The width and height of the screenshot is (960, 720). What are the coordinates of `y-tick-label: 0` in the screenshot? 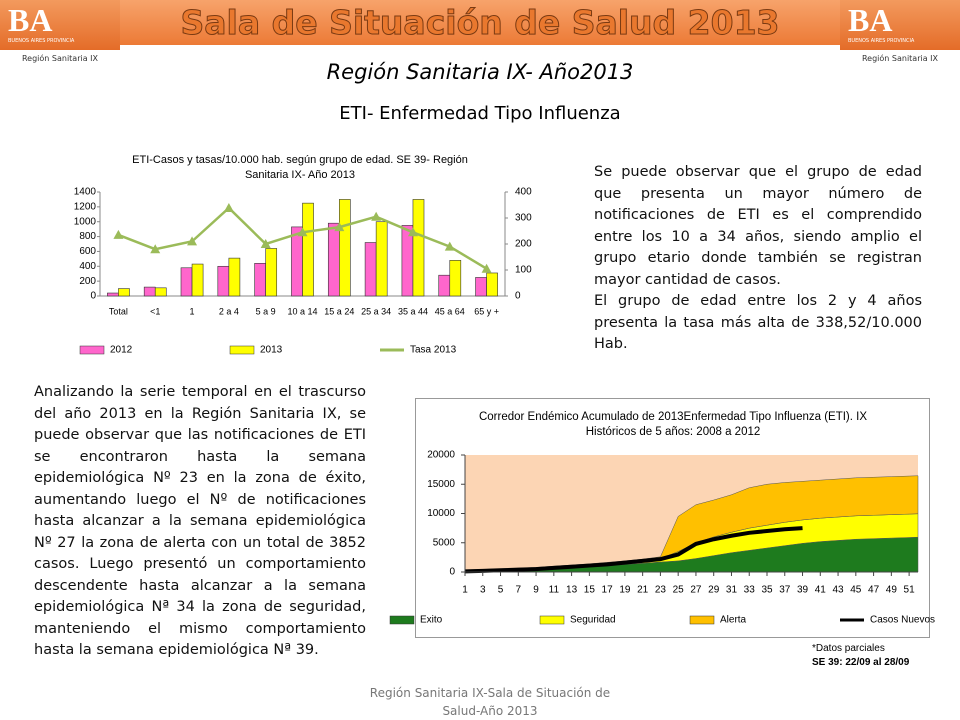 It's located at (452, 572).